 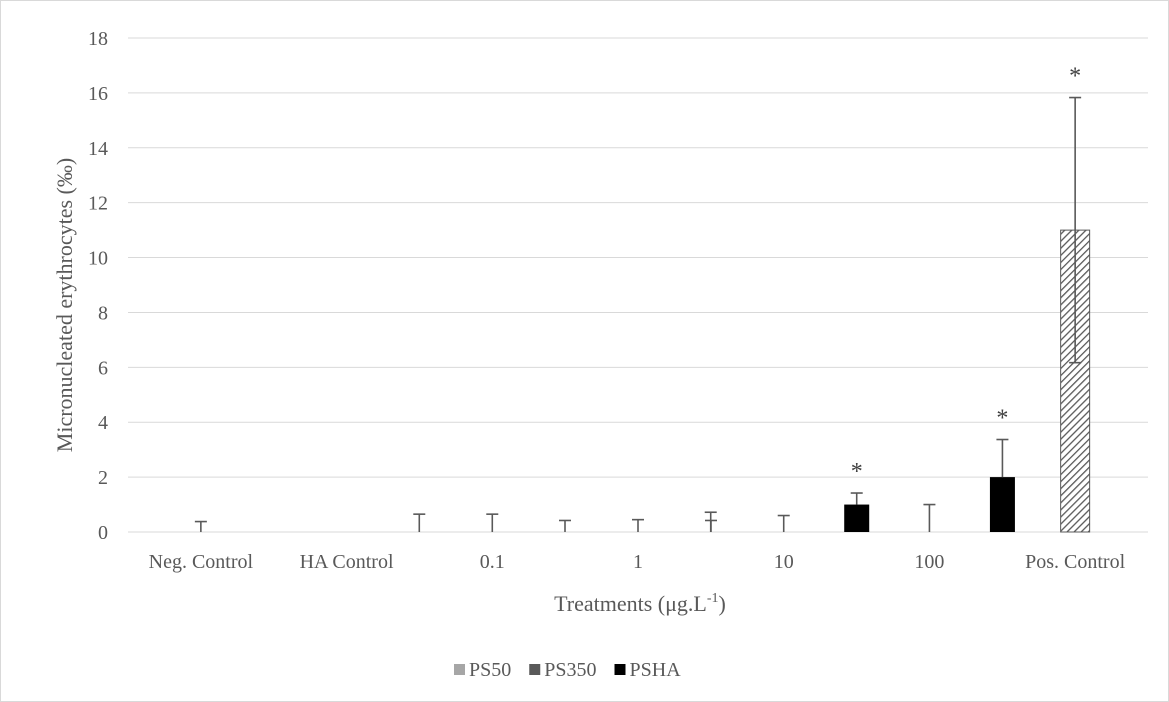 I want to click on x-tick-label: 10, so click(x=784, y=562).